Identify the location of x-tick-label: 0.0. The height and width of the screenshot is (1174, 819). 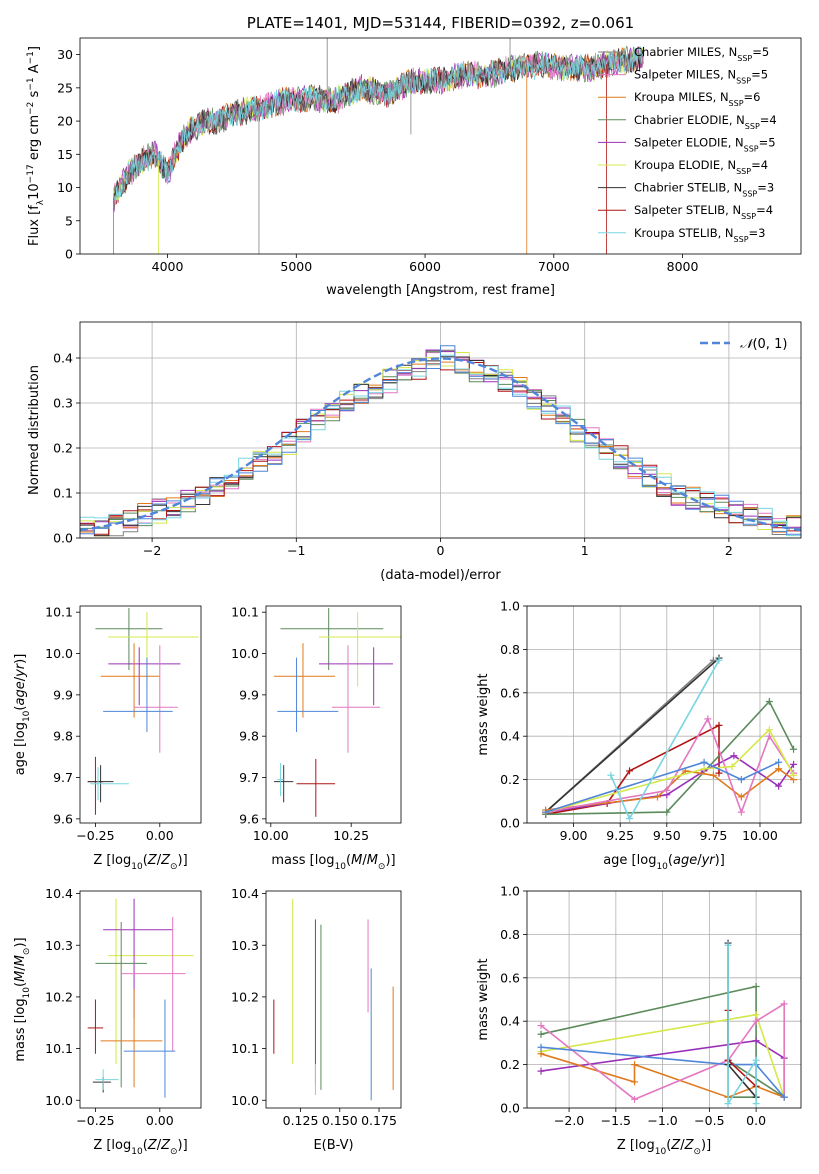
(756, 1120).